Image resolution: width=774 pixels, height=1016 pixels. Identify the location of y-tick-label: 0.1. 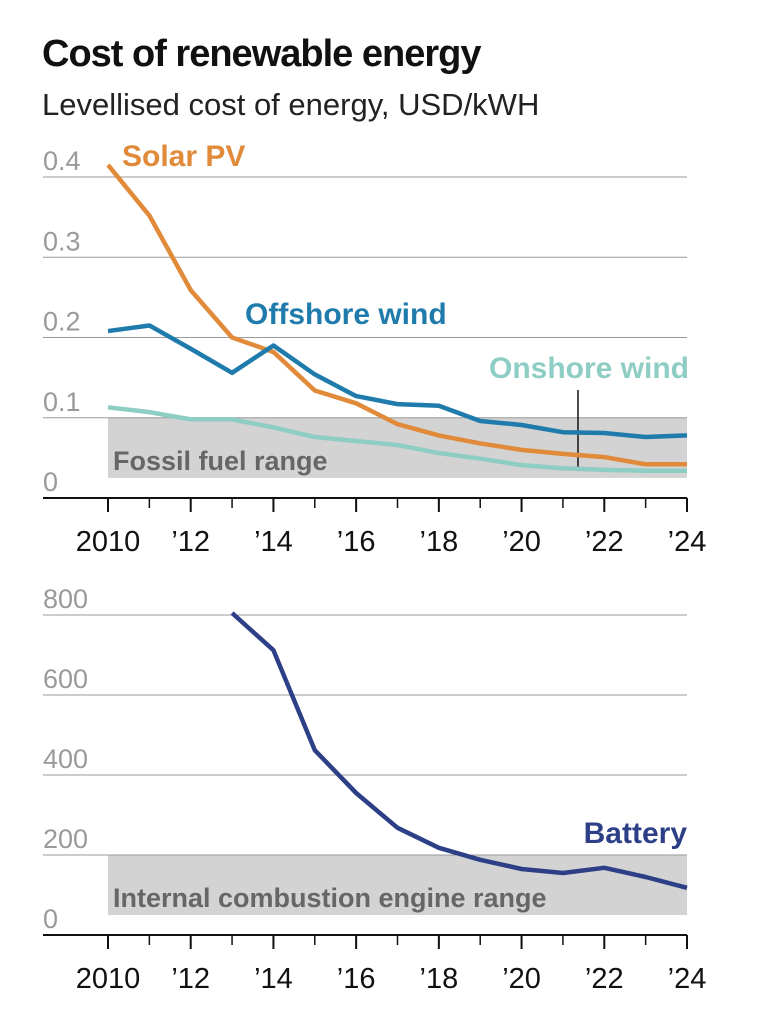
(62, 402).